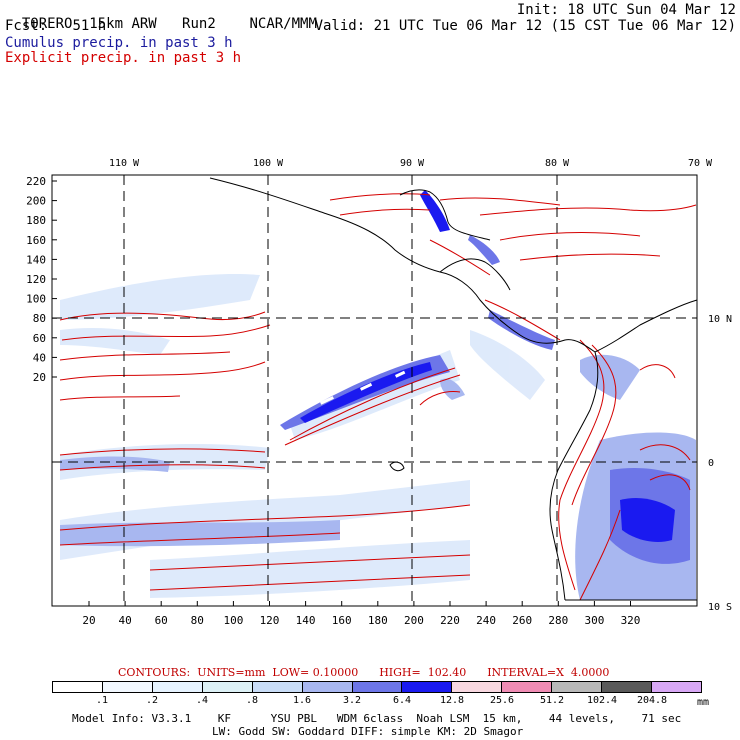 The image size is (740, 740). Describe the element at coordinates (557, 163) in the screenshot. I see `lon-label-80w: 80 W` at that location.